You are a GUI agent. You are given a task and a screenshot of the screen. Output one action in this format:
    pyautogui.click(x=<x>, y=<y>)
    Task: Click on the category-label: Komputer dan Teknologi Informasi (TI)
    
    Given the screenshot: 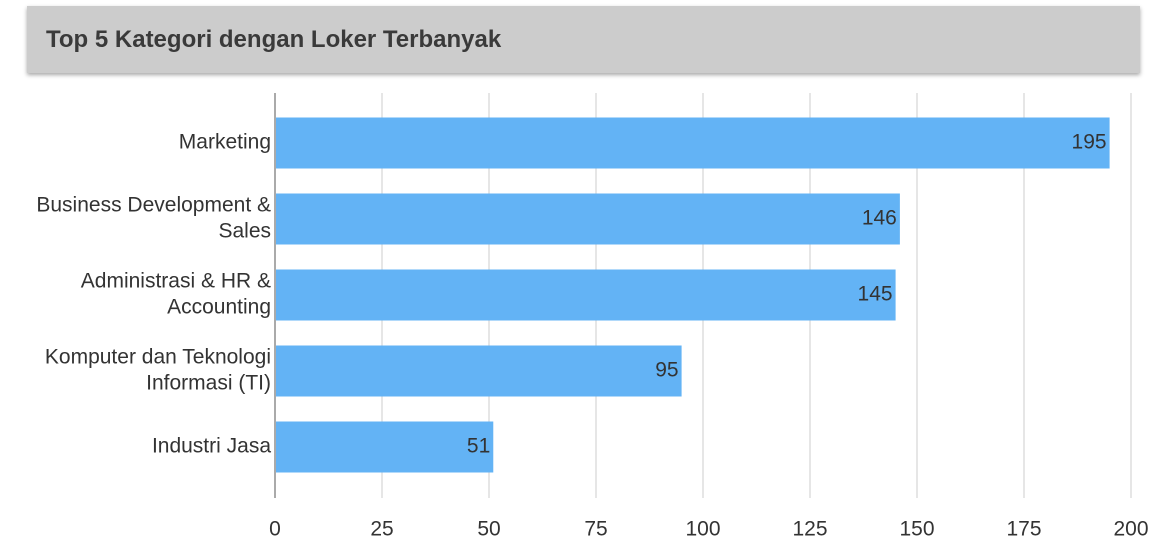 What is the action you would take?
    pyautogui.click(x=158, y=370)
    